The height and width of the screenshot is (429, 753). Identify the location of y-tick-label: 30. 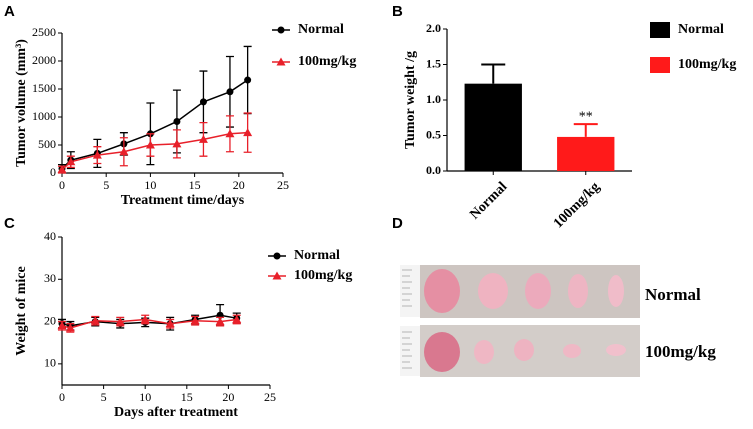
(50, 278).